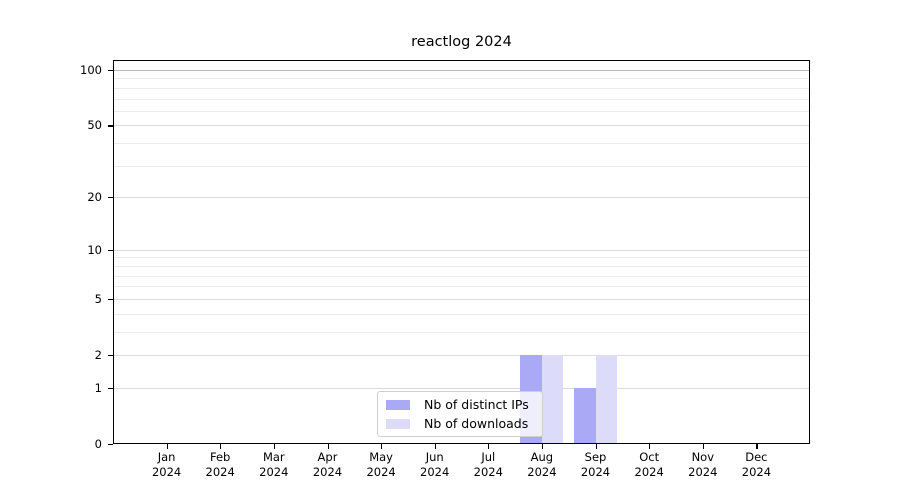 The width and height of the screenshot is (900, 500). Describe the element at coordinates (552, 399) in the screenshot. I see `bar-downloads-aug` at that location.